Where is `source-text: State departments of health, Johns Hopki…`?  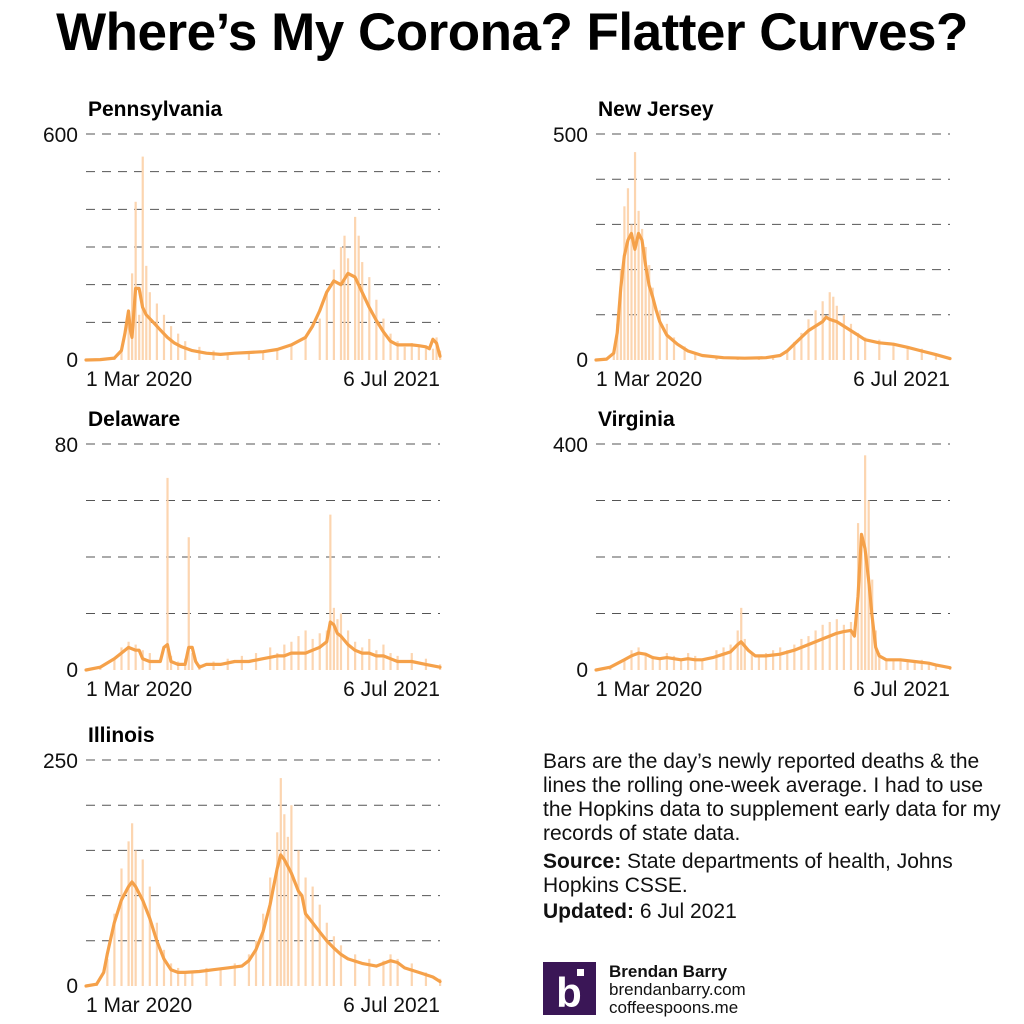
source-text: State departments of health, Johns Hopki… is located at coordinates (748, 873).